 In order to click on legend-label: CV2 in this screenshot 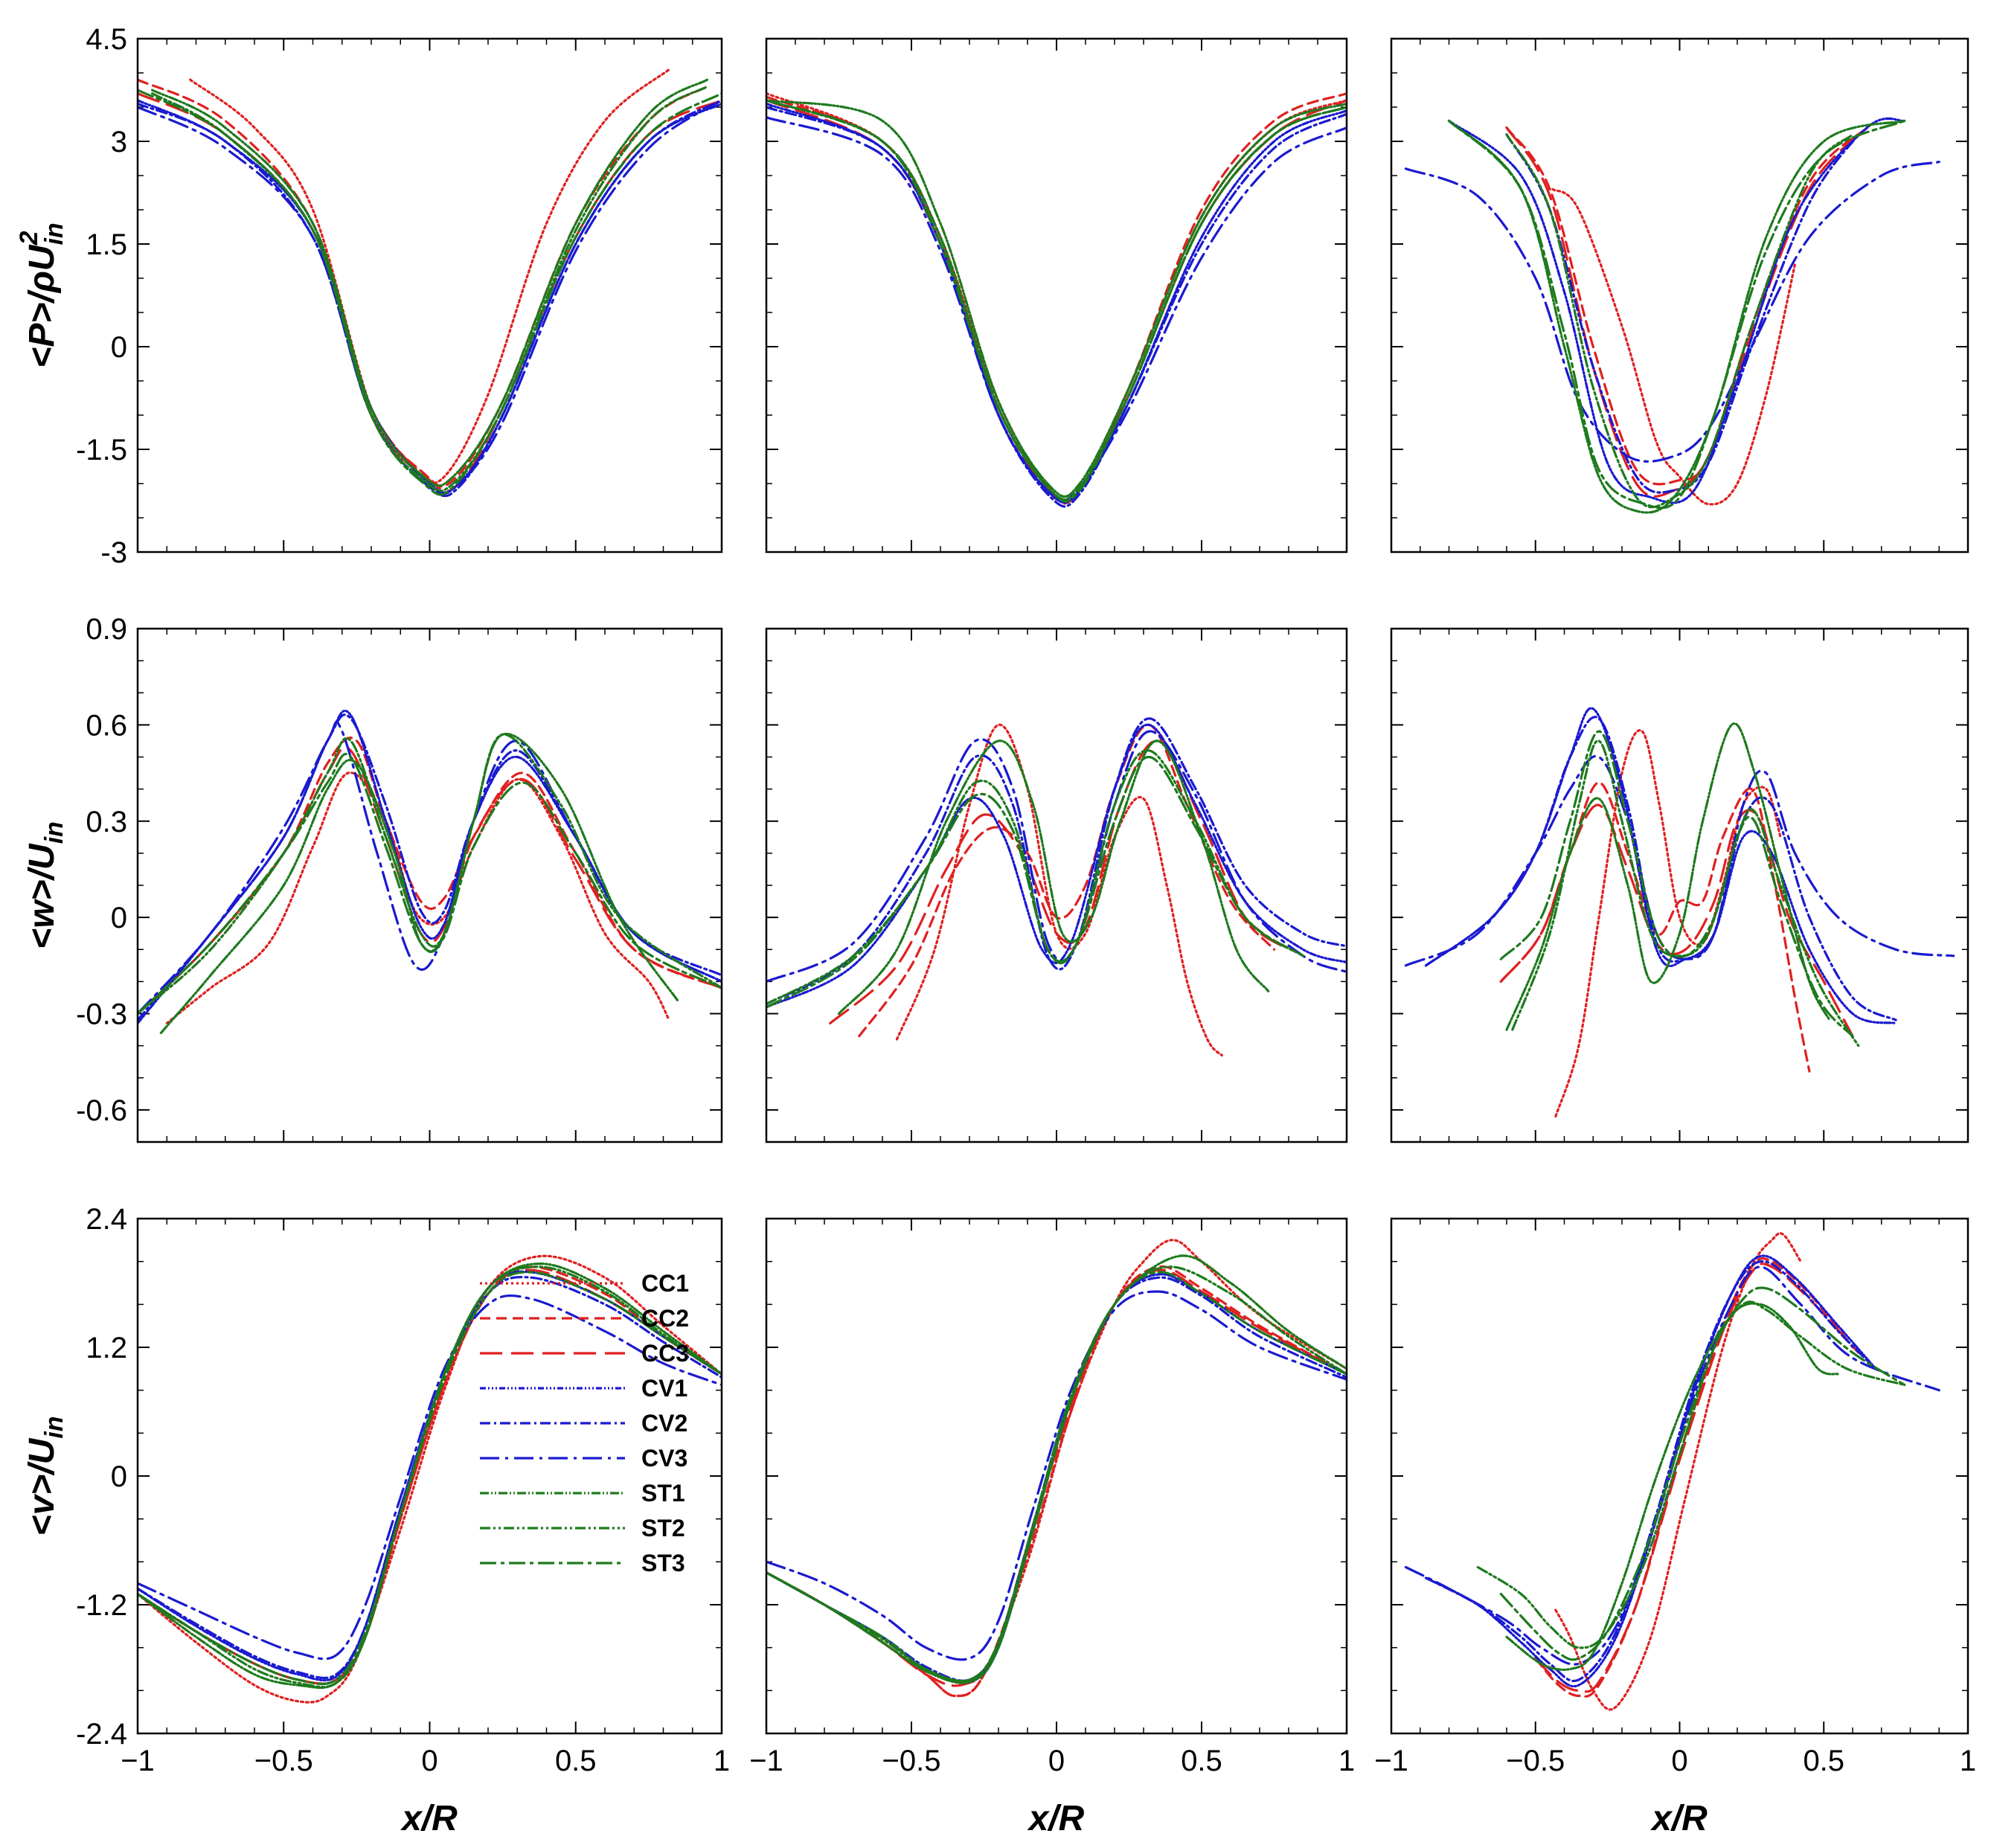, I will do `click(664, 1423)`.